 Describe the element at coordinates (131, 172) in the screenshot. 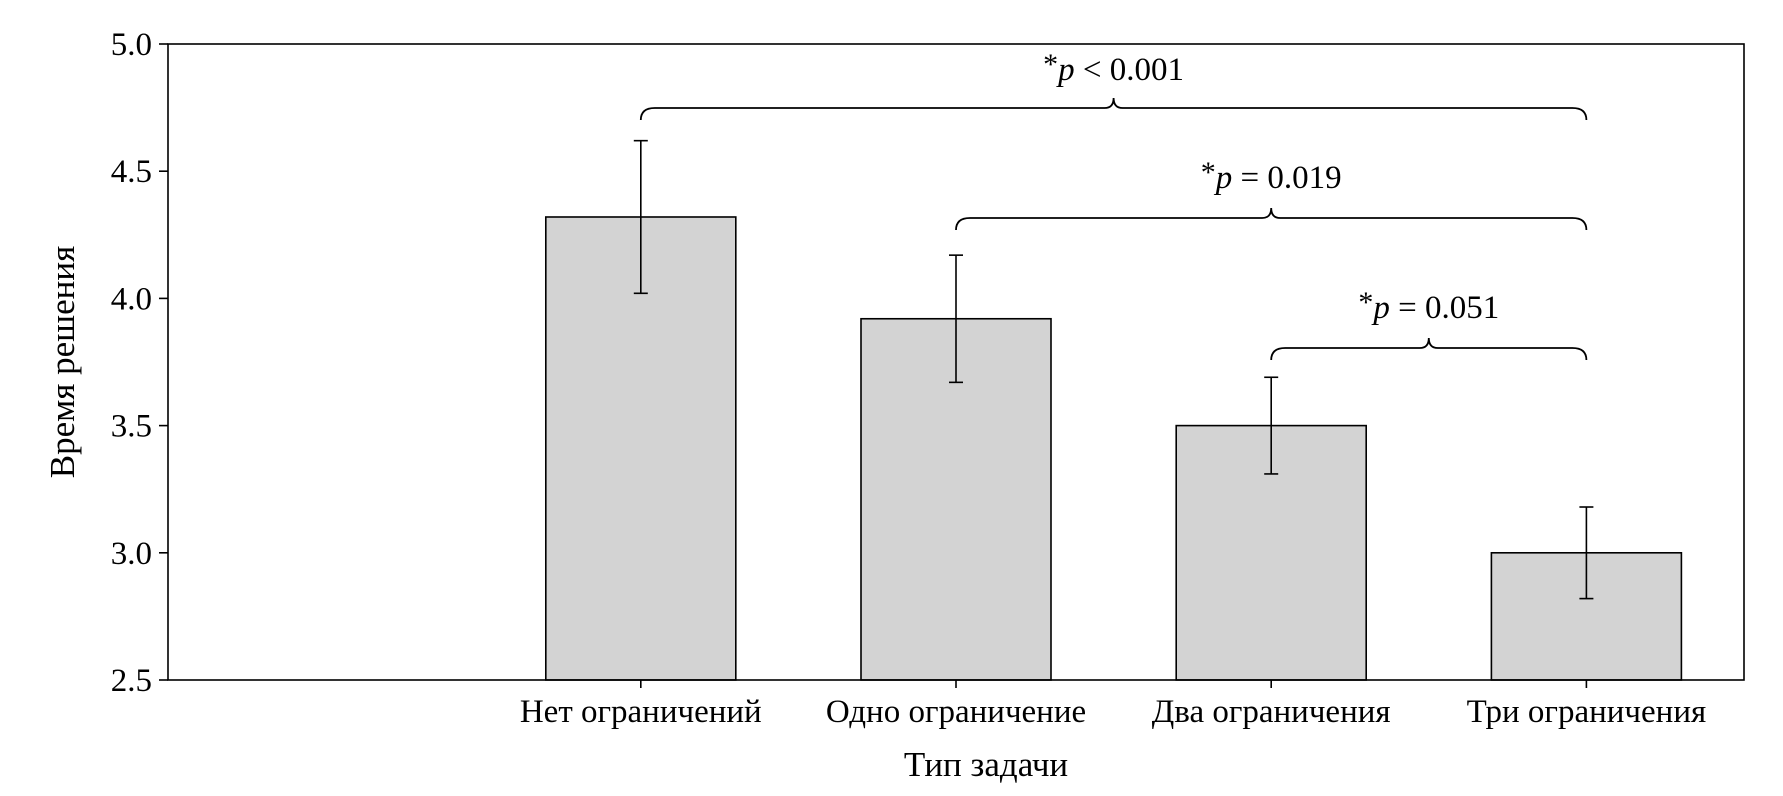

I see `y-tick-label: 4.5` at that location.